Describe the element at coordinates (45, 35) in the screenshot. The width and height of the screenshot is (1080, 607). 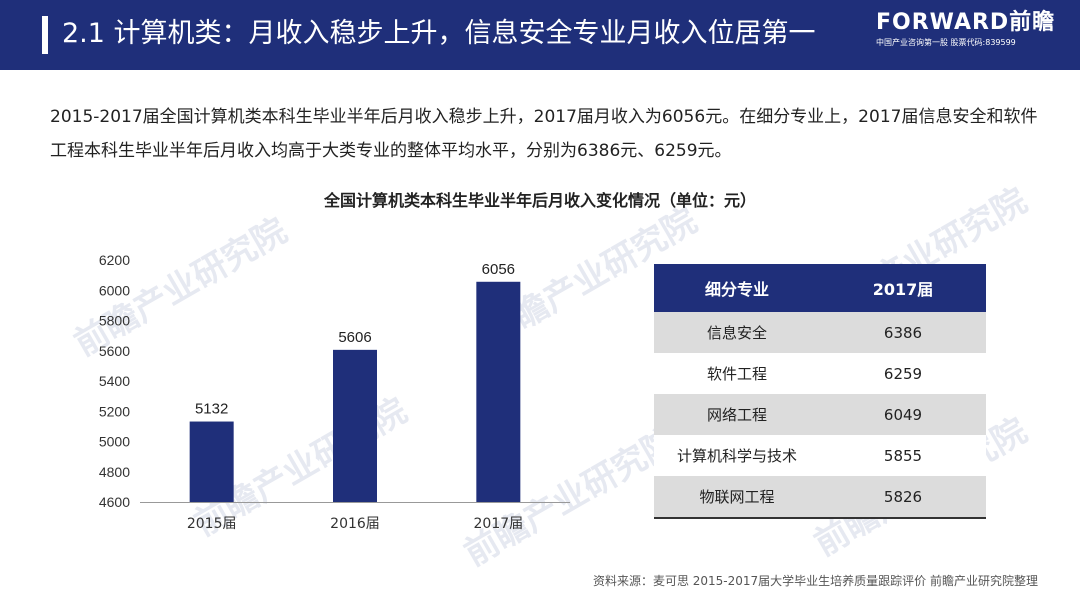
I see `header-accent-bar` at that location.